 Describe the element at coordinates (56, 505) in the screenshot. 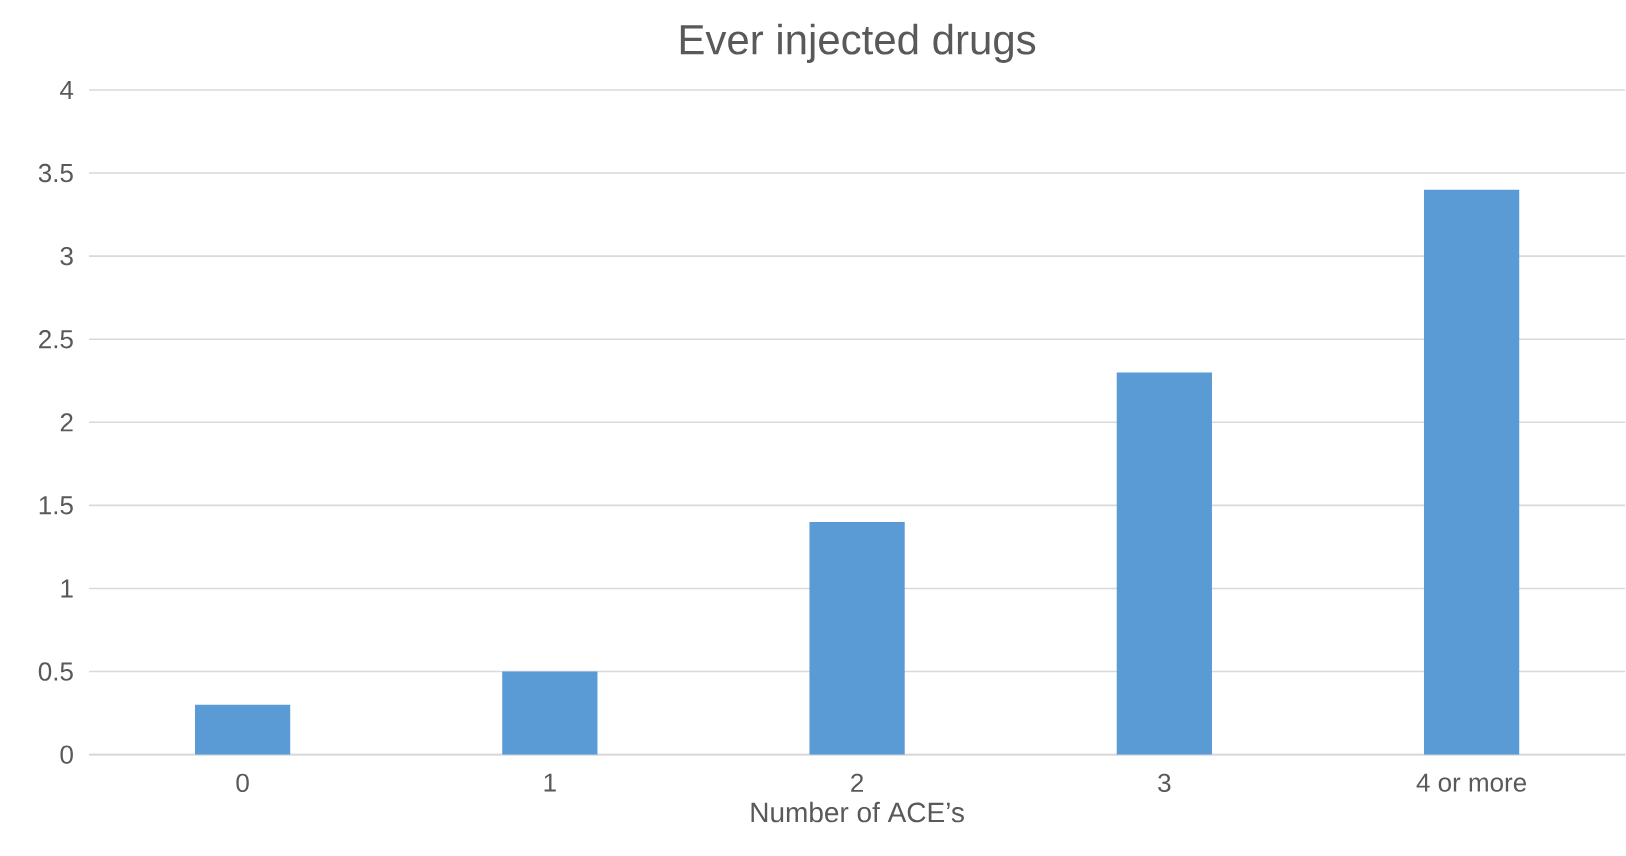

I see `y-tick-label: 1.5` at that location.